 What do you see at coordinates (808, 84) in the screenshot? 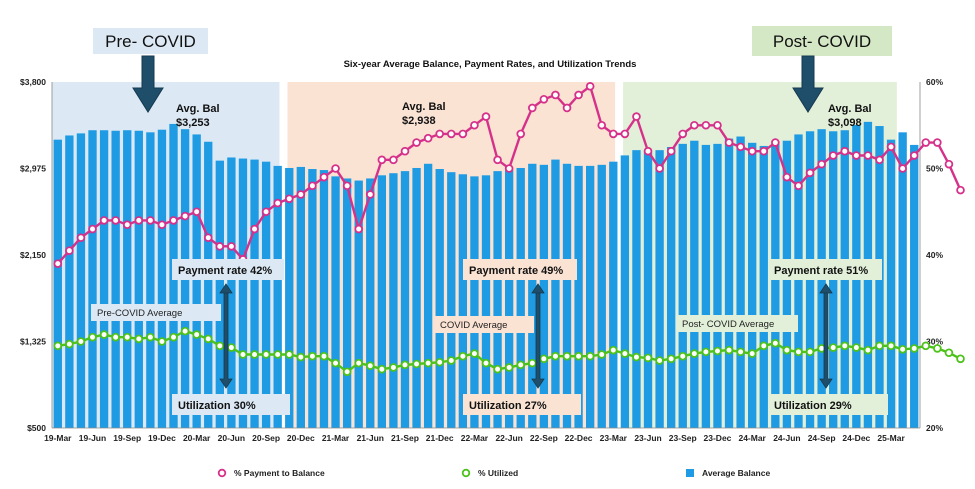
I see `period-arrow` at bounding box center [808, 84].